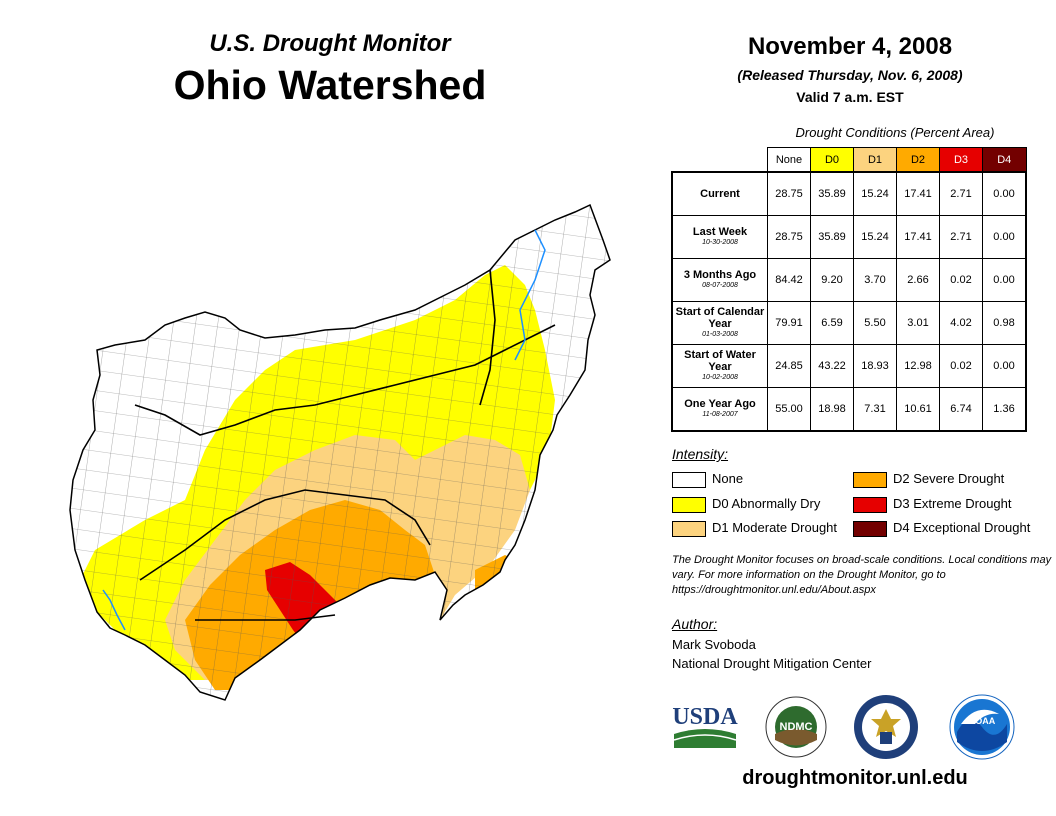 The width and height of the screenshot is (1056, 816). Describe the element at coordinates (707, 479) in the screenshot. I see `legend-item-none: None` at that location.